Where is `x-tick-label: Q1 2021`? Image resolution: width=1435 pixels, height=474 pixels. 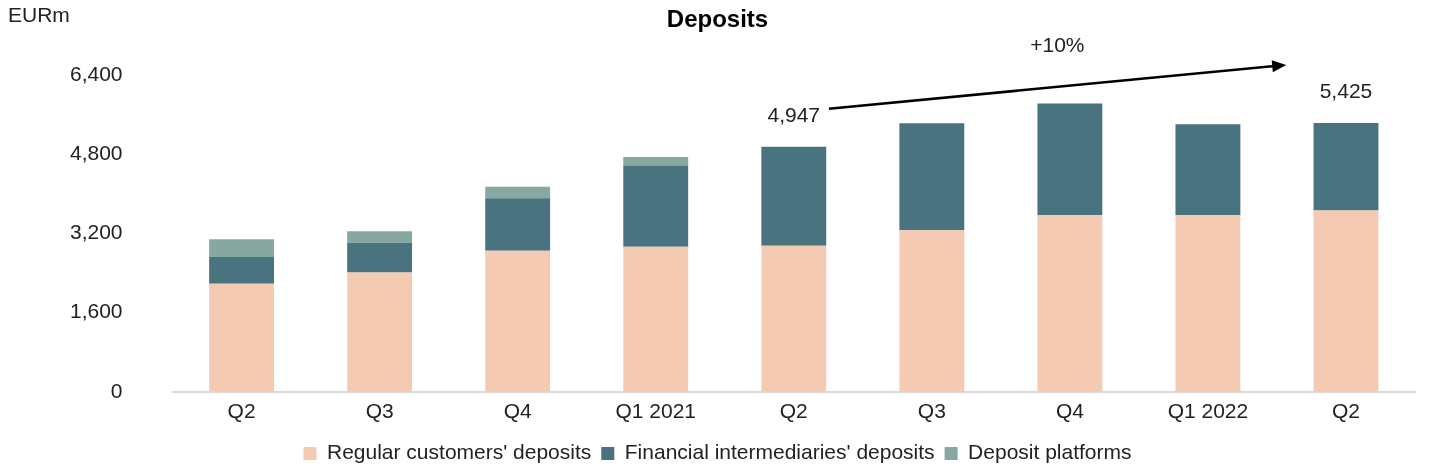
x-tick-label: Q1 2021 is located at coordinates (656, 411).